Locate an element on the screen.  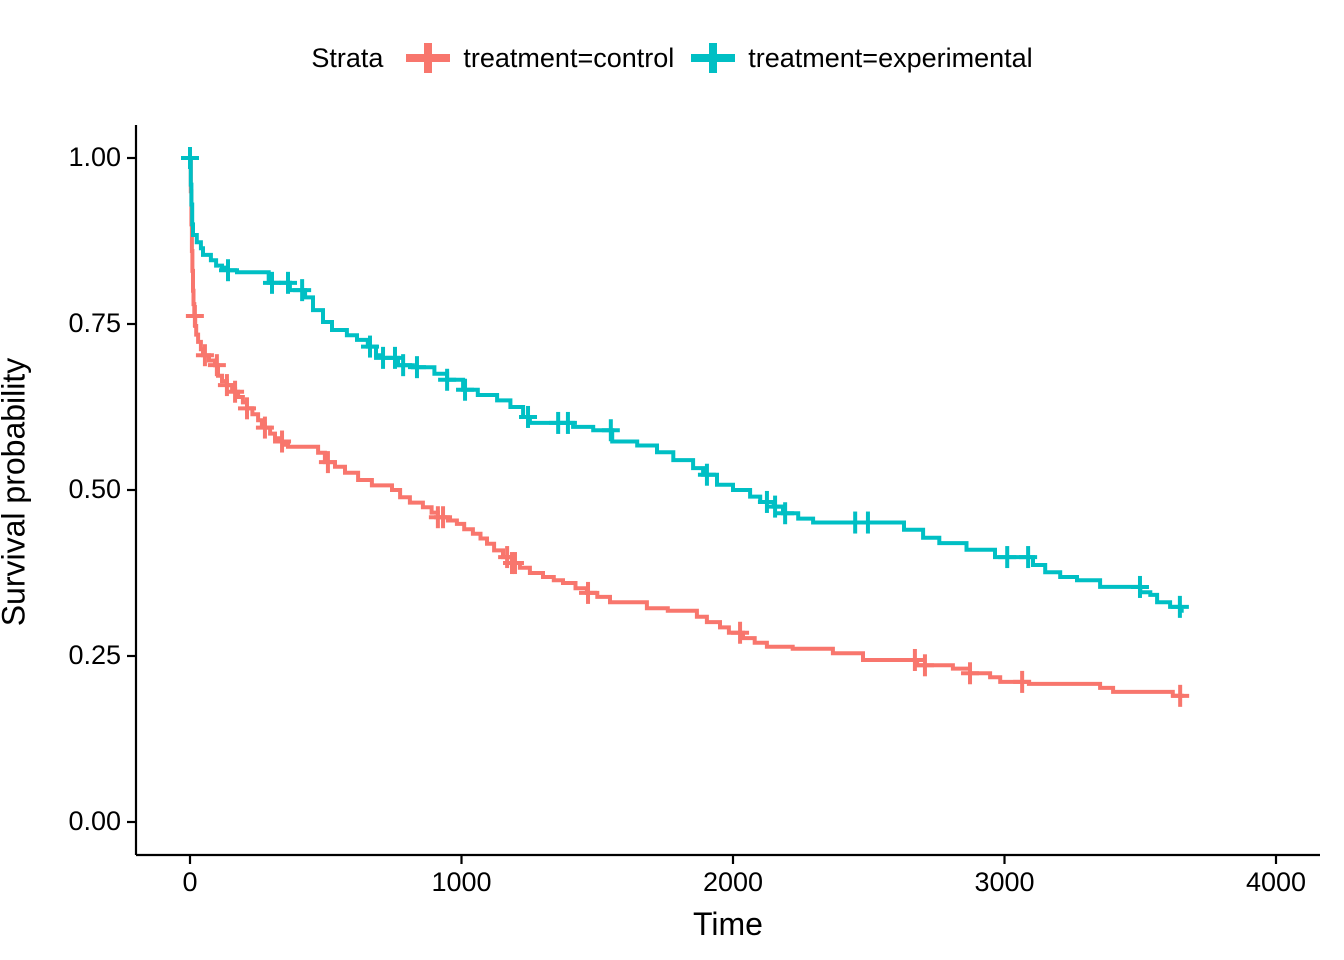
x-tick-label: 4000 is located at coordinates (1276, 882).